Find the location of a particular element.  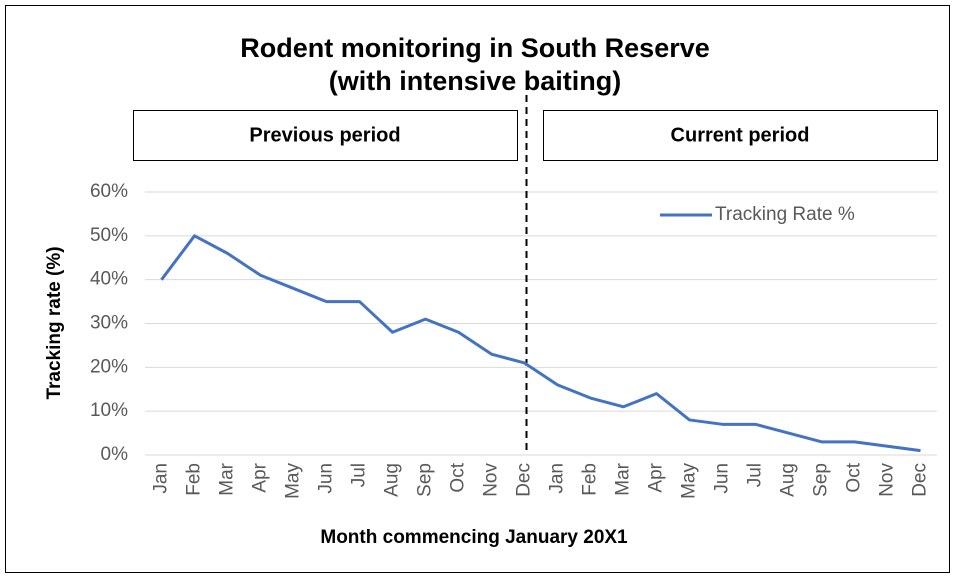

period-label: Current period is located at coordinates (740, 135).